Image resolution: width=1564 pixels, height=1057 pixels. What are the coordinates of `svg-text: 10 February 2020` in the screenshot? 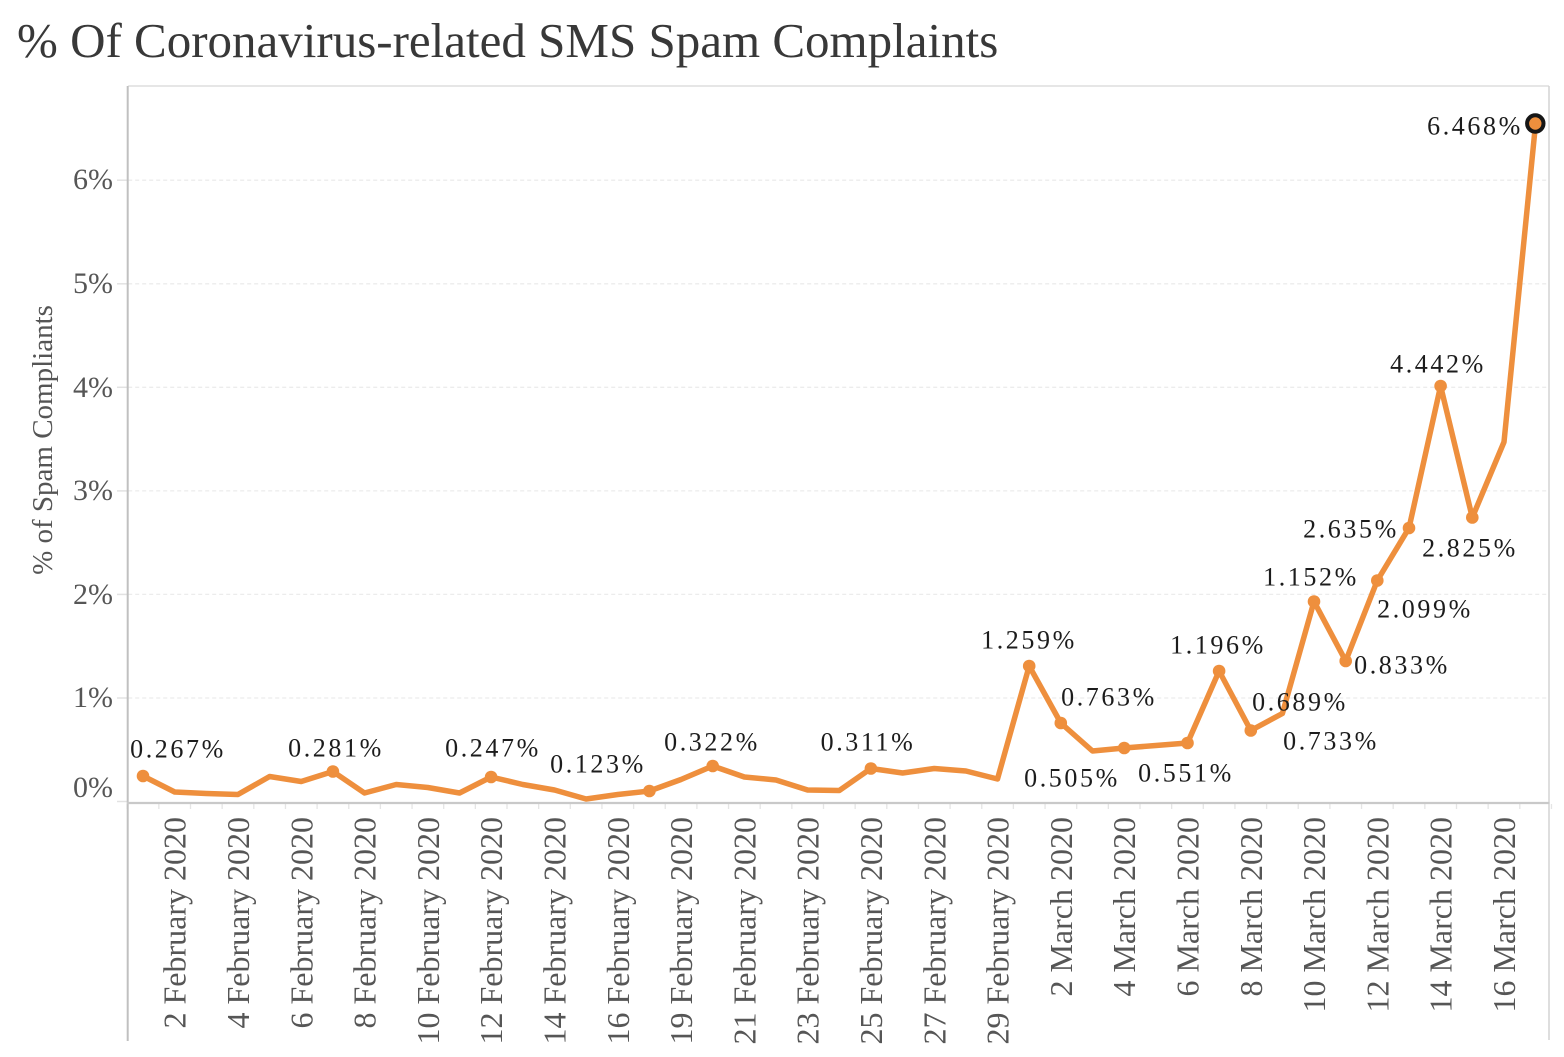 It's located at (428, 931).